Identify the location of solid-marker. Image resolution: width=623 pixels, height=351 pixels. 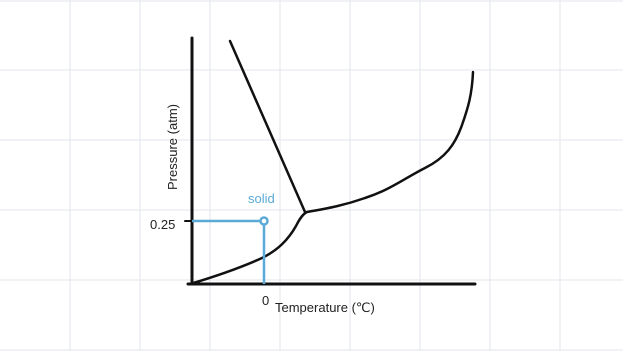
(230, 250).